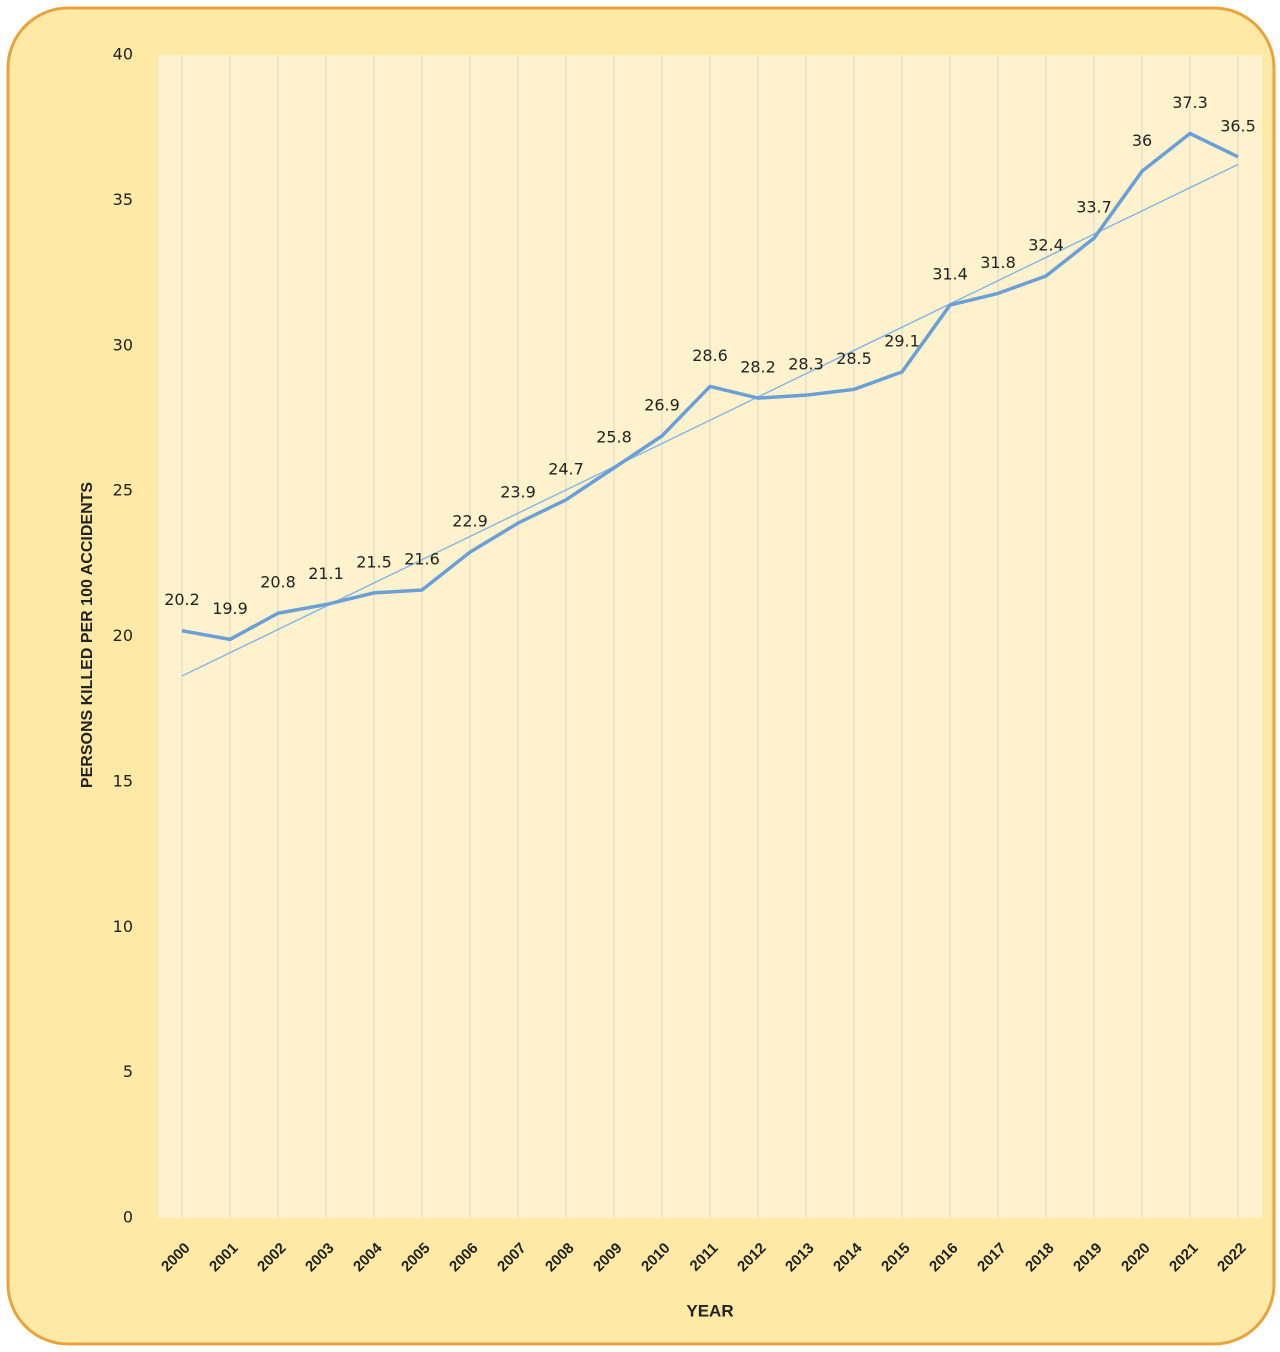 This screenshot has height=1352, width=1280. What do you see at coordinates (470, 521) in the screenshot?
I see `data-label: 22.9` at bounding box center [470, 521].